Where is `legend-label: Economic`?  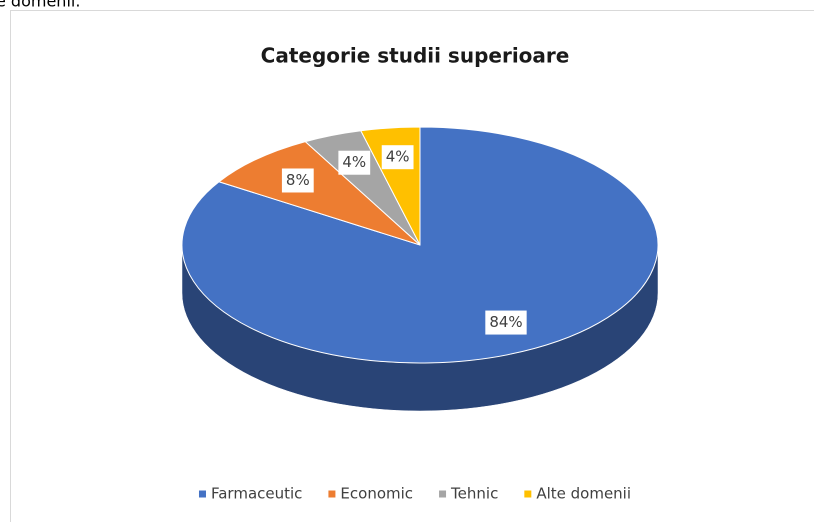 legend-label: Economic is located at coordinates (376, 494).